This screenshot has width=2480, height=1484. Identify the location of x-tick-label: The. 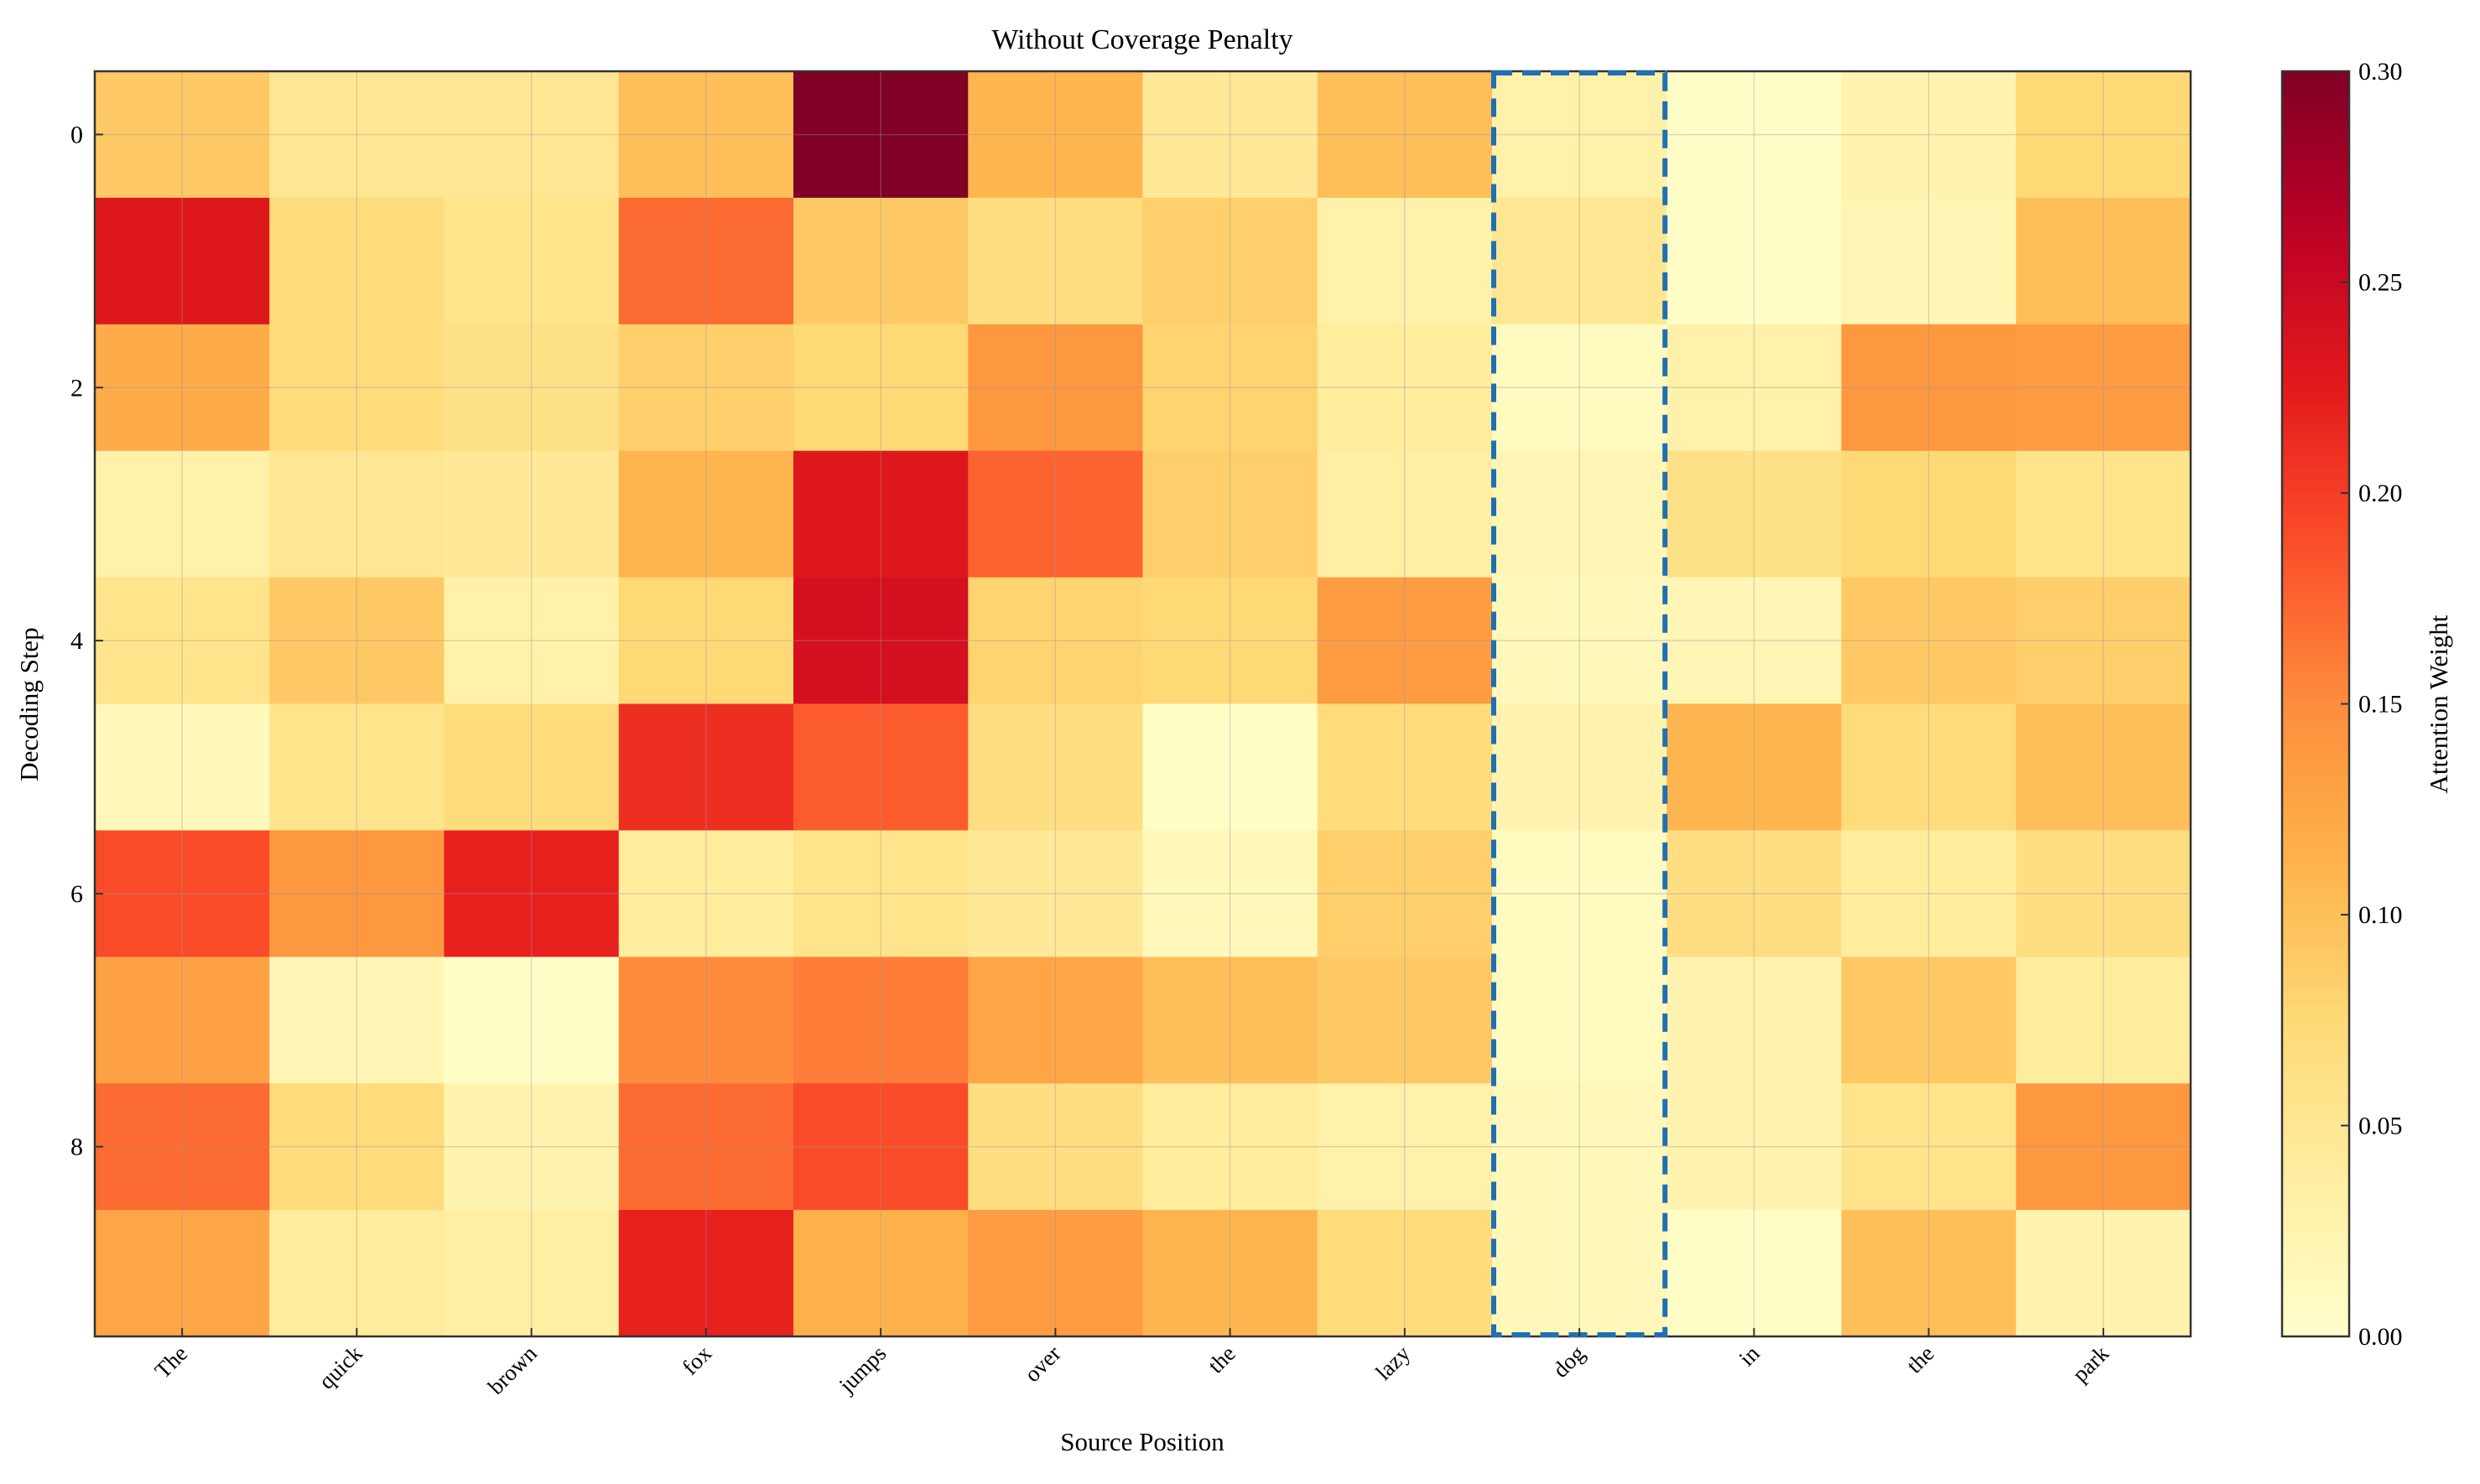
(170, 1362).